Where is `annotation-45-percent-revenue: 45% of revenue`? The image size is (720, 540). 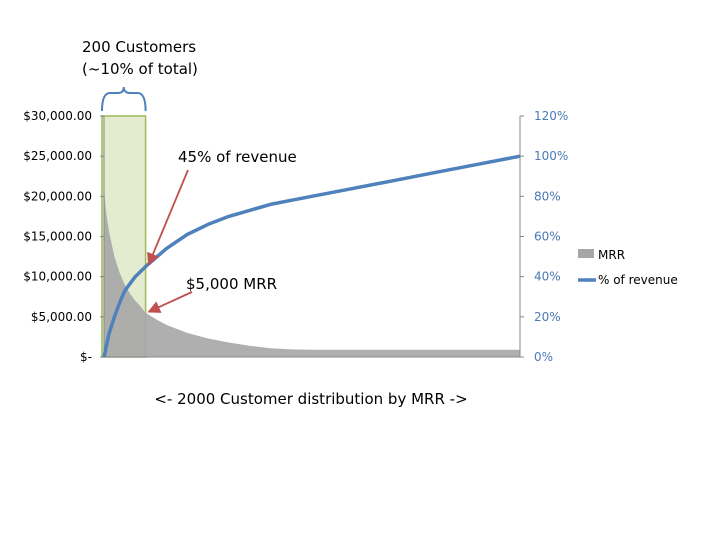 annotation-45-percent-revenue: 45% of revenue is located at coordinates (237, 157).